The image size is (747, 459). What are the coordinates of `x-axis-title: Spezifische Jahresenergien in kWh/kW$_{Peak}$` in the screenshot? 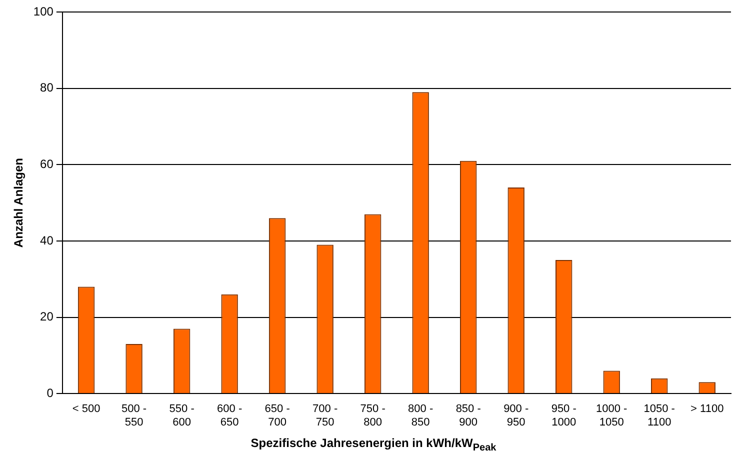 It's located at (374, 445).